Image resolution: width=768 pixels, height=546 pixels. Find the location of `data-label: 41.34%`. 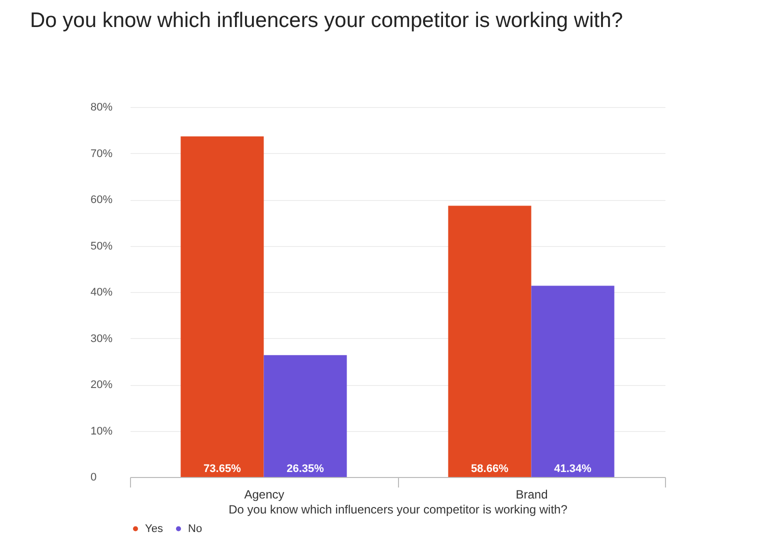

data-label: 41.34% is located at coordinates (573, 469).